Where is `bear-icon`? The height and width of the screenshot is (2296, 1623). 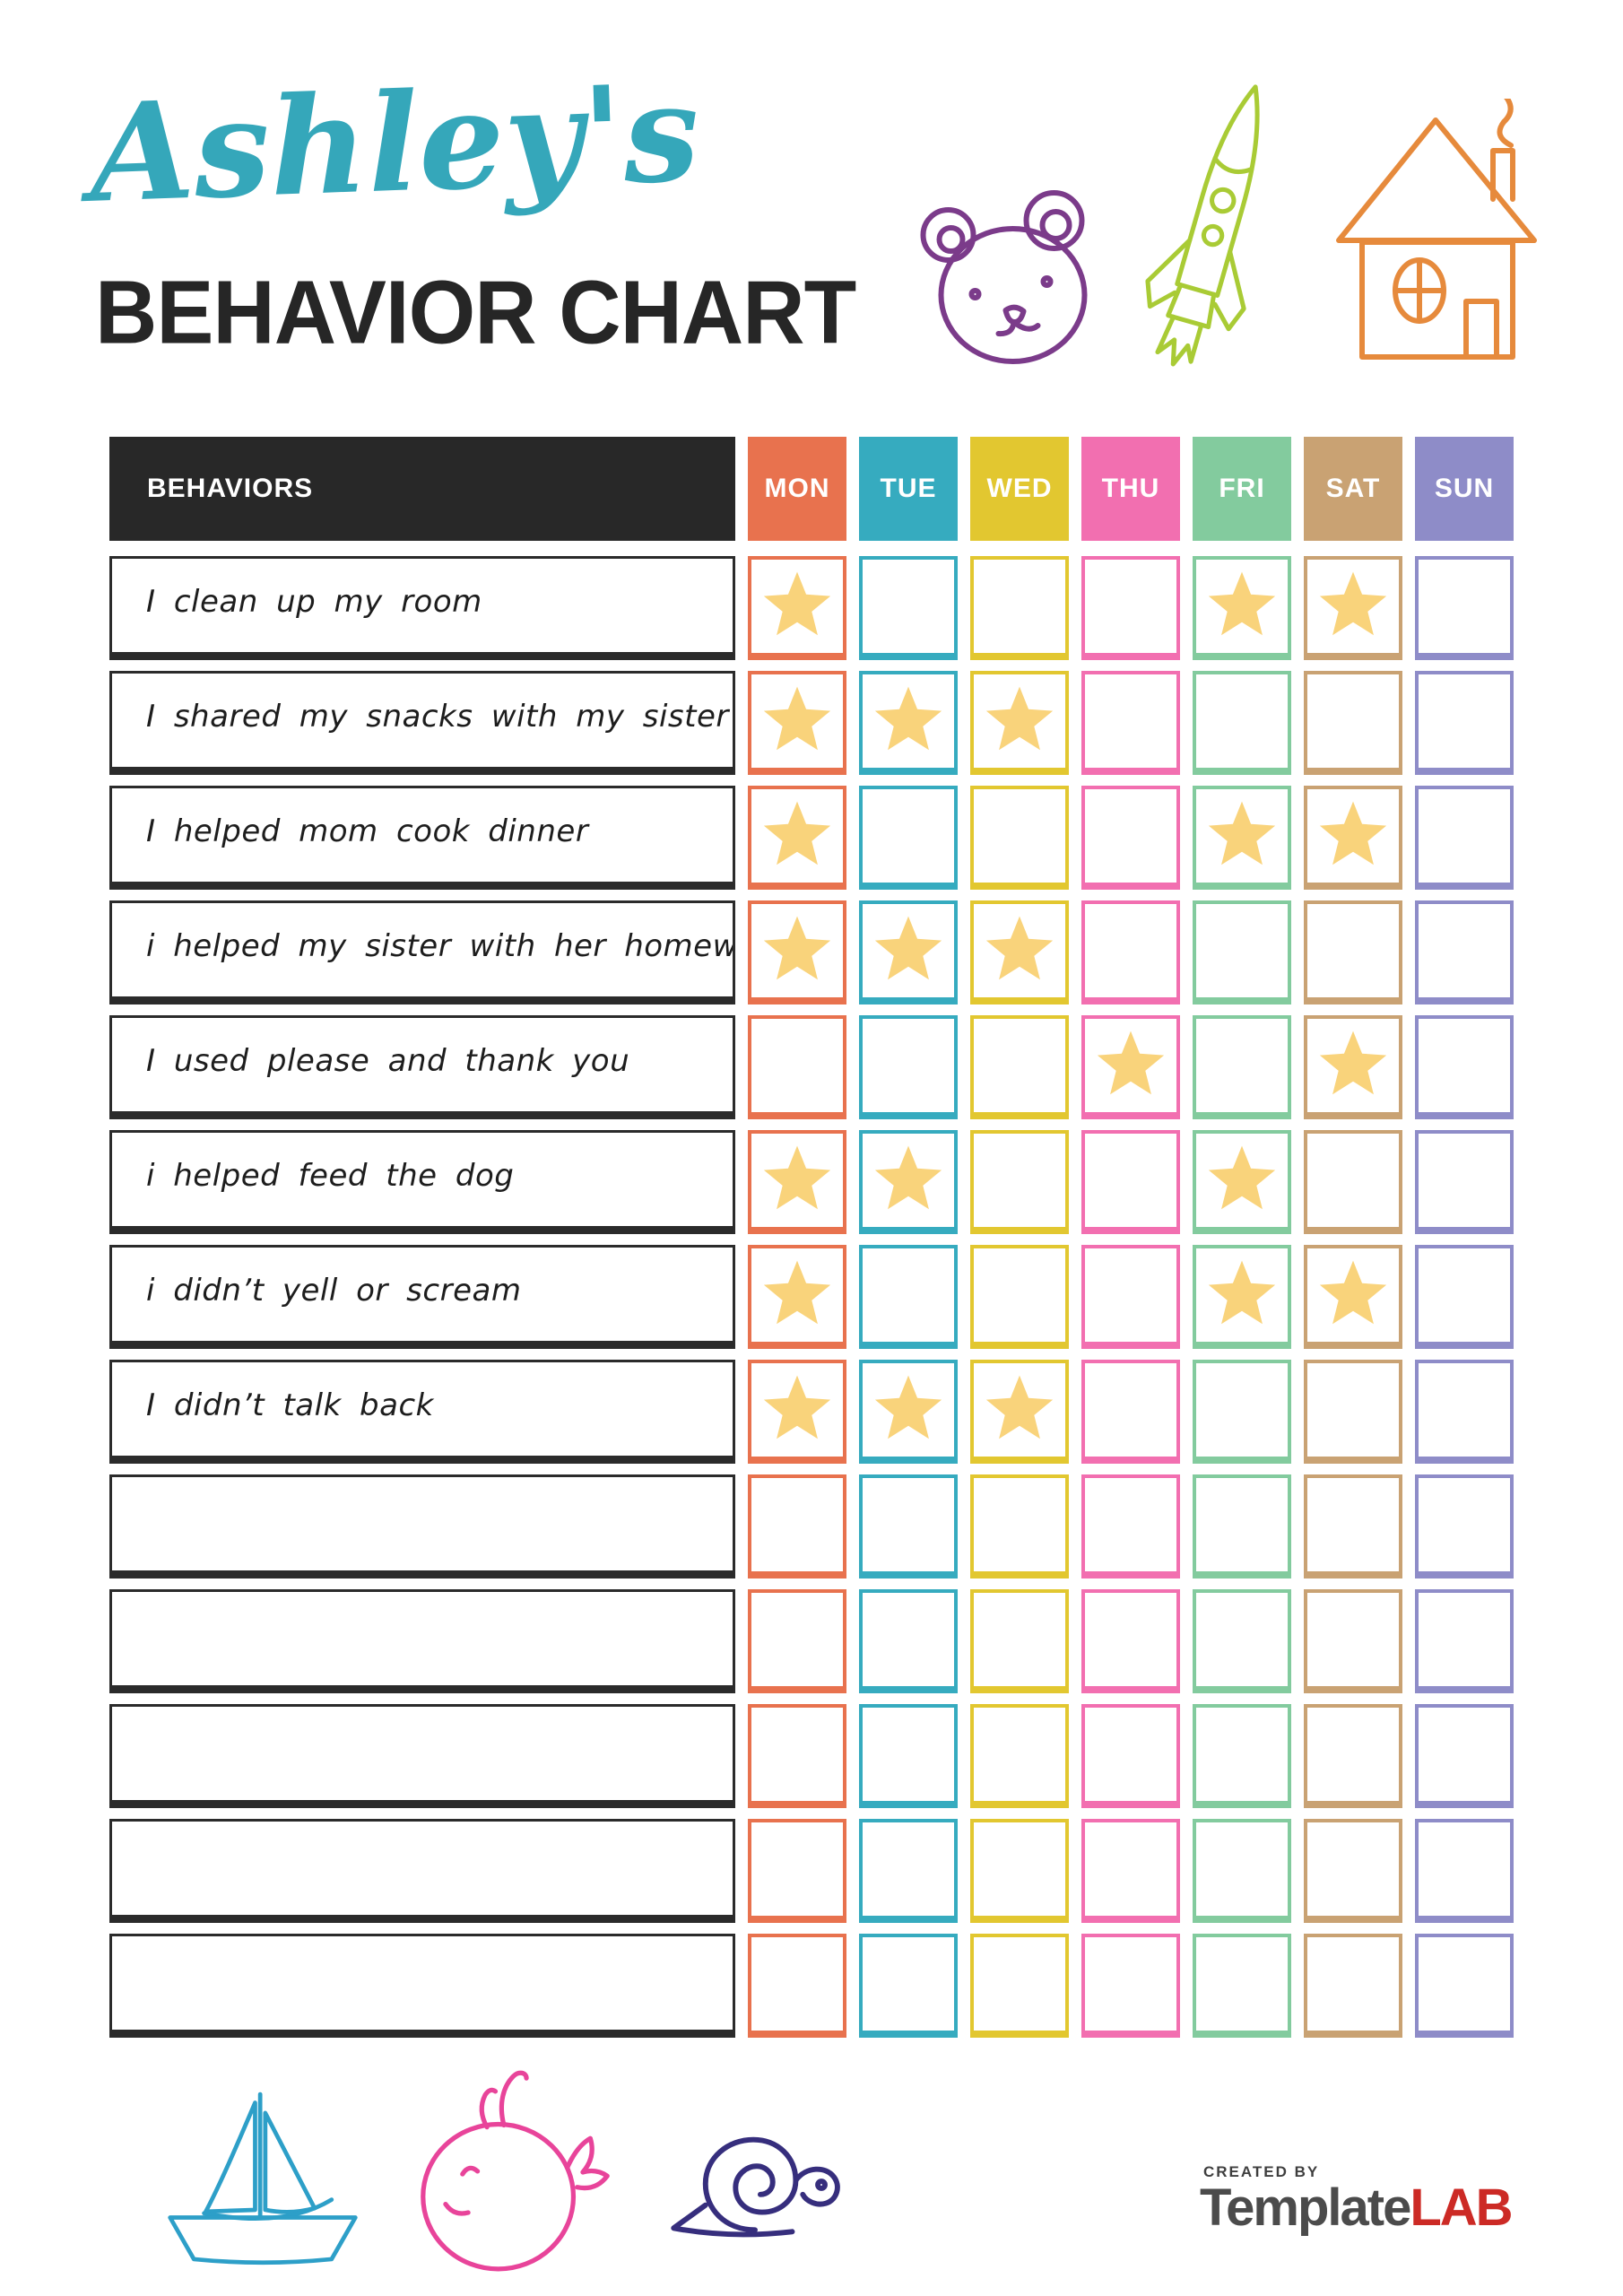 bear-icon is located at coordinates (1016, 278).